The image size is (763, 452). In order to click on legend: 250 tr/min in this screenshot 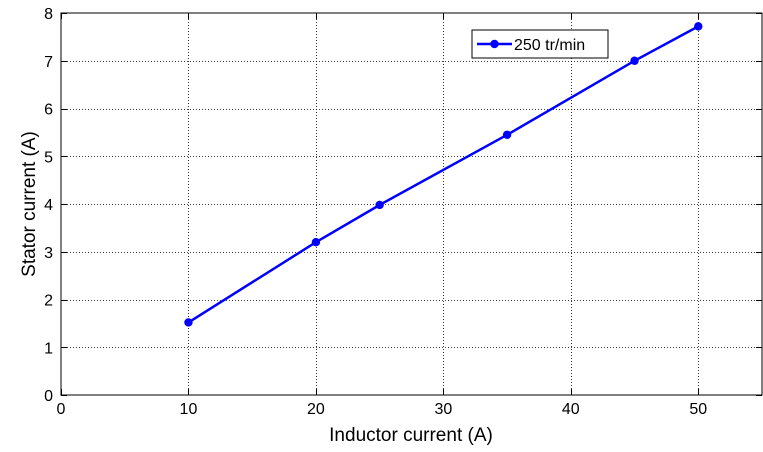, I will do `click(540, 44)`.